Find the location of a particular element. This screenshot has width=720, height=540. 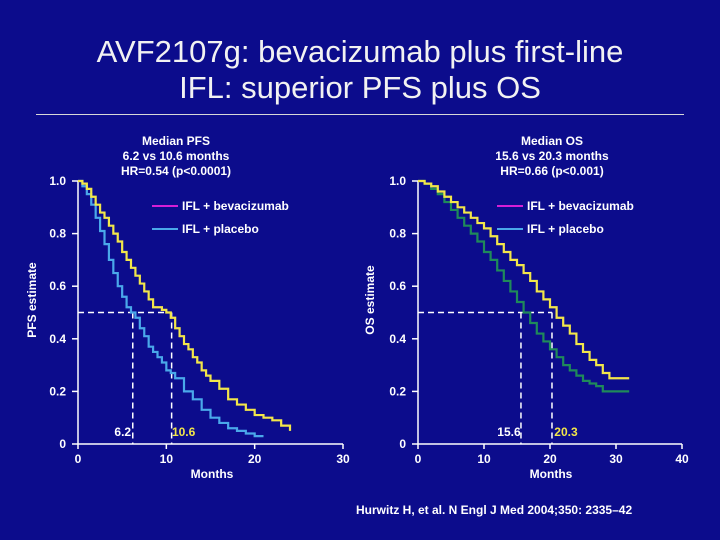

pfs-y-tick-label: 0.4 is located at coordinates (57, 339).